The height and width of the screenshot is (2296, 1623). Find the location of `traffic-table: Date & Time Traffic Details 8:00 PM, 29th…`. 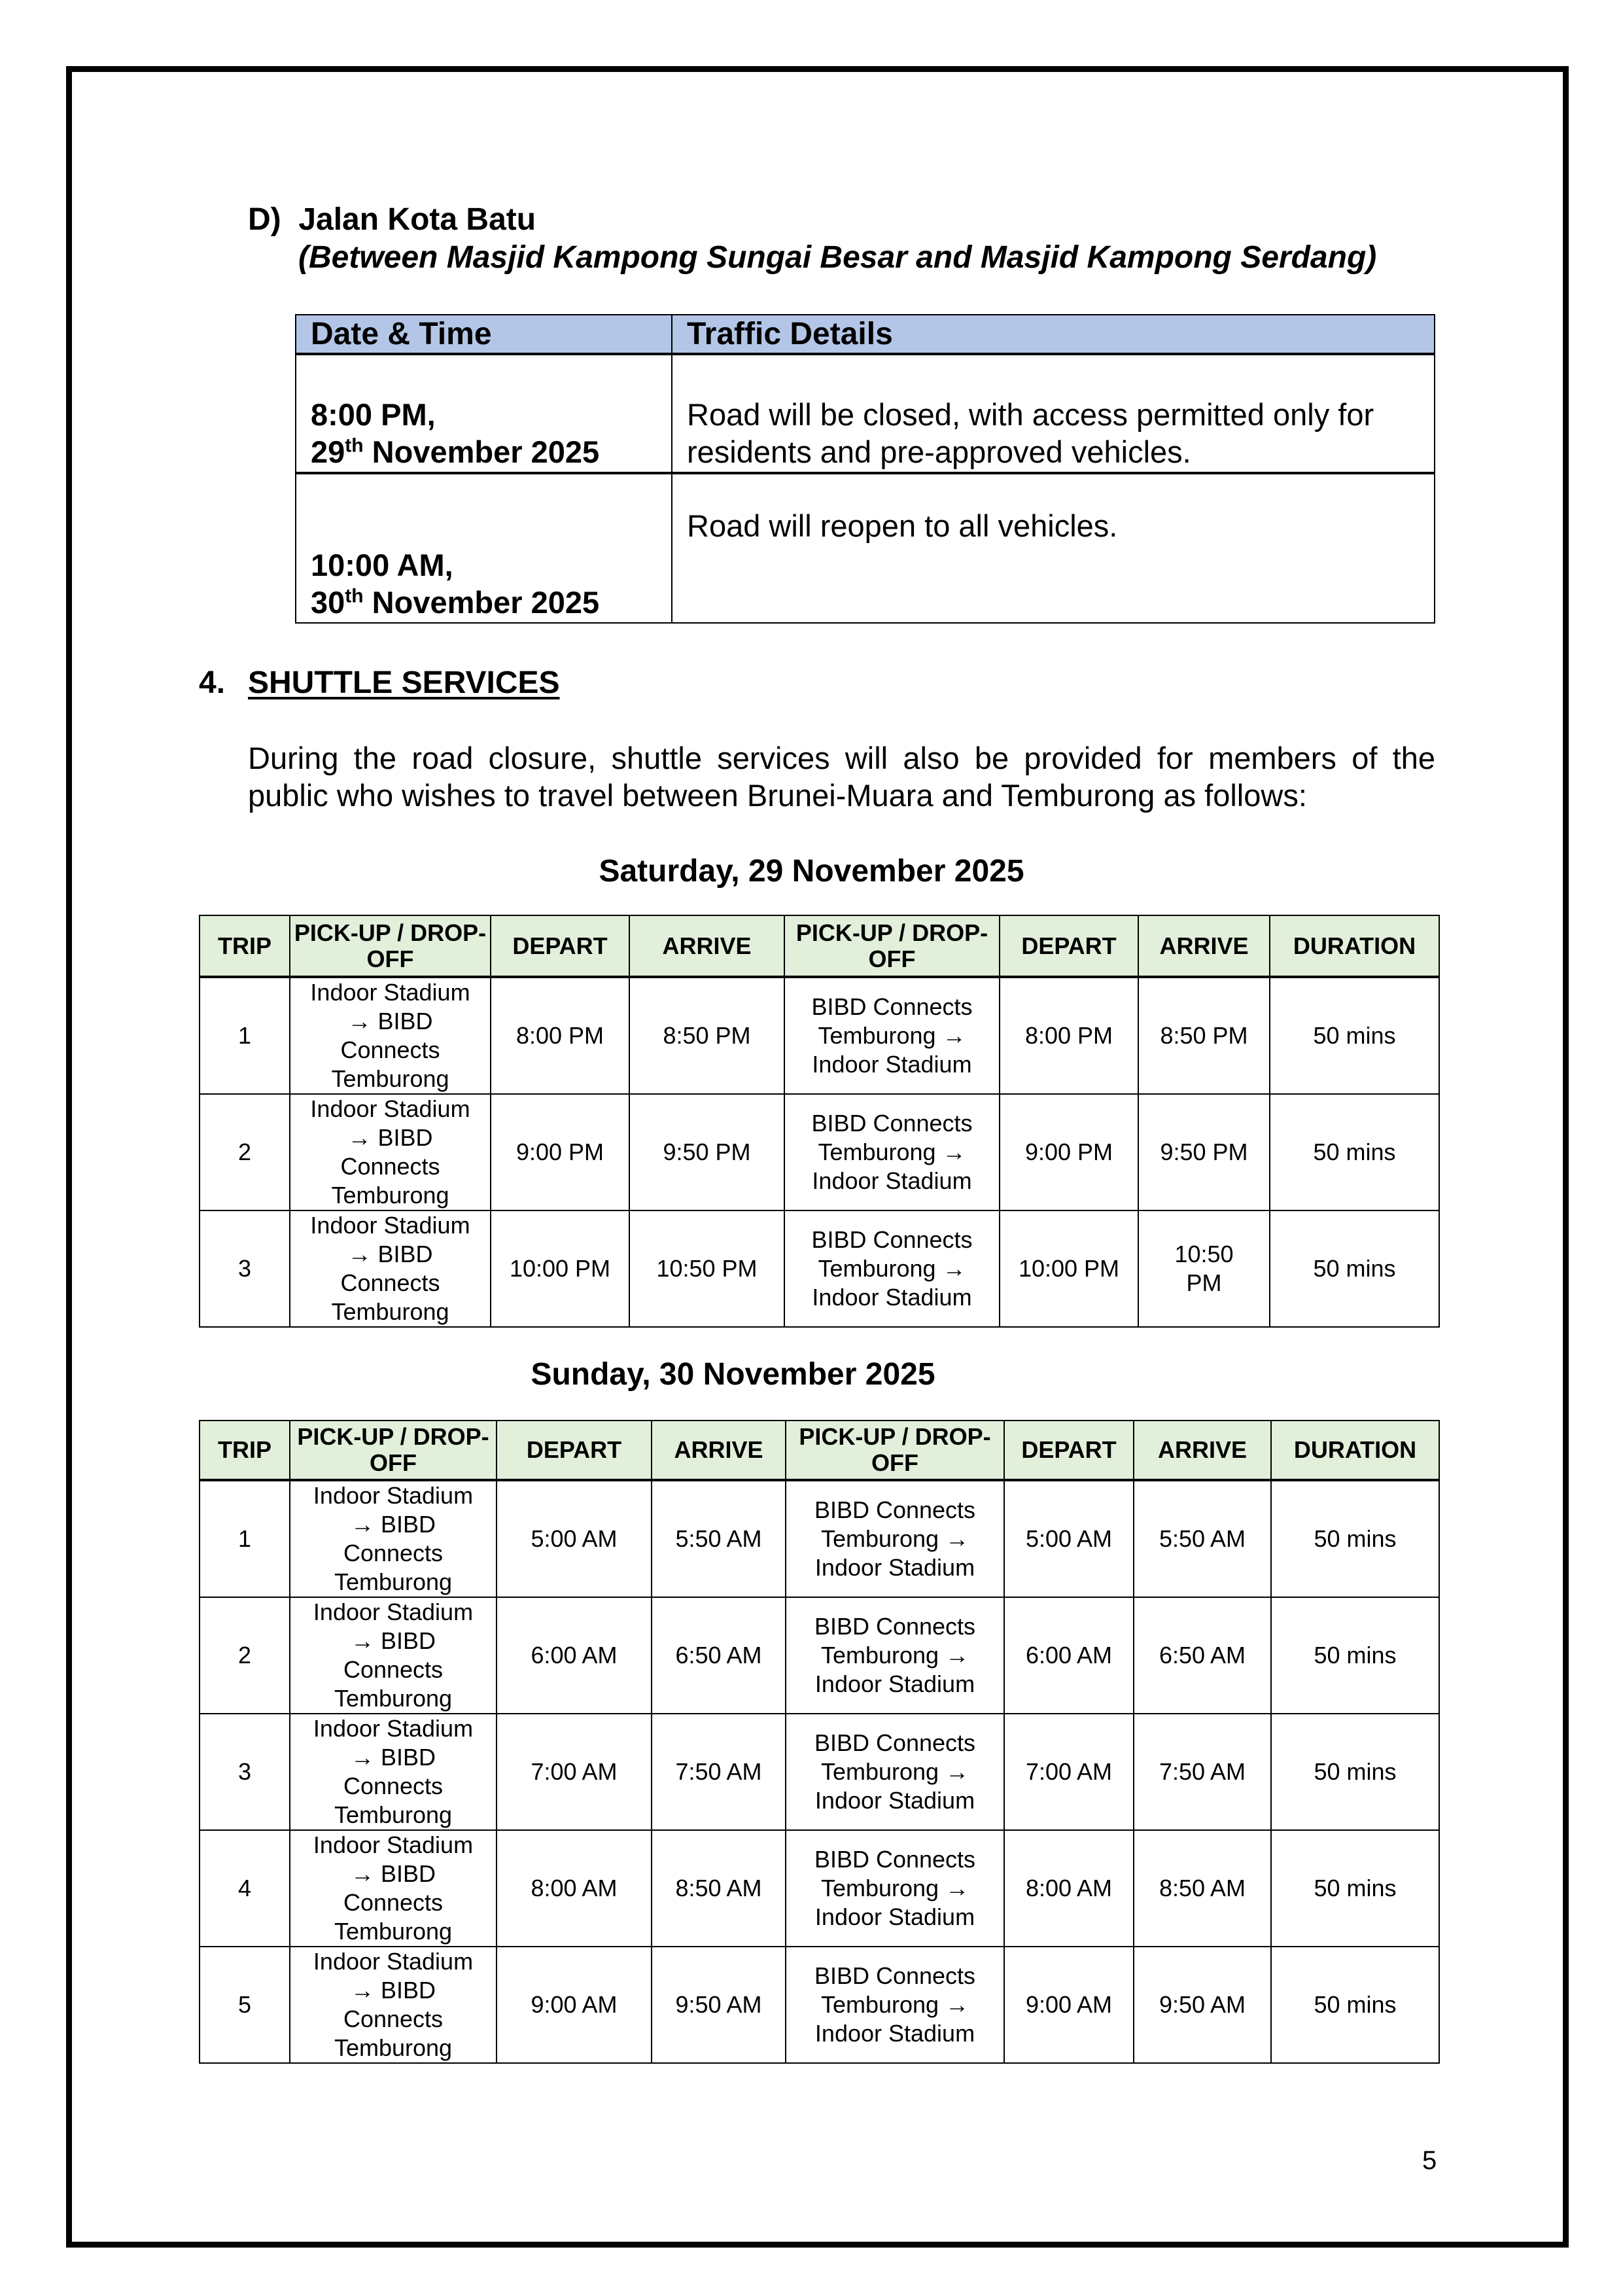

traffic-table: Date & Time Traffic Details 8:00 PM, 29th… is located at coordinates (865, 469).